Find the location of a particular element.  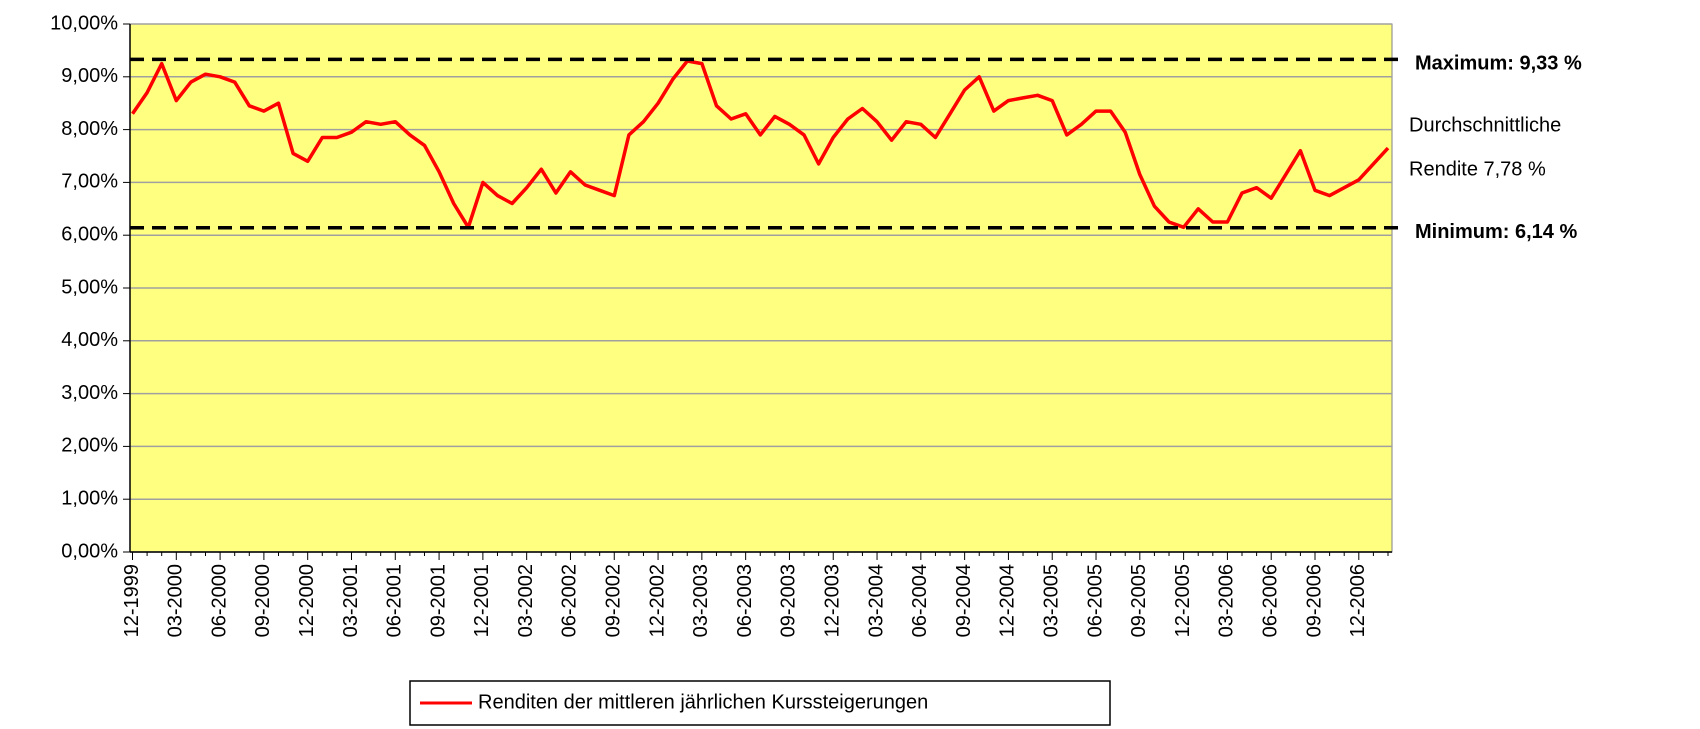

x-tick-label: 12-2002 is located at coordinates (657, 600).